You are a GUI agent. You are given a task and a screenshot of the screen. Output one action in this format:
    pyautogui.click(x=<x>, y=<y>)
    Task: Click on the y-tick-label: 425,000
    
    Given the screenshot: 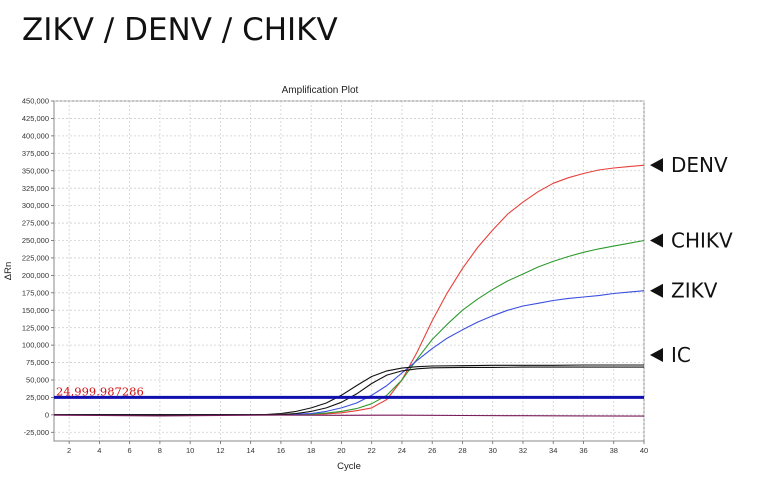 What is the action you would take?
    pyautogui.click(x=35, y=118)
    